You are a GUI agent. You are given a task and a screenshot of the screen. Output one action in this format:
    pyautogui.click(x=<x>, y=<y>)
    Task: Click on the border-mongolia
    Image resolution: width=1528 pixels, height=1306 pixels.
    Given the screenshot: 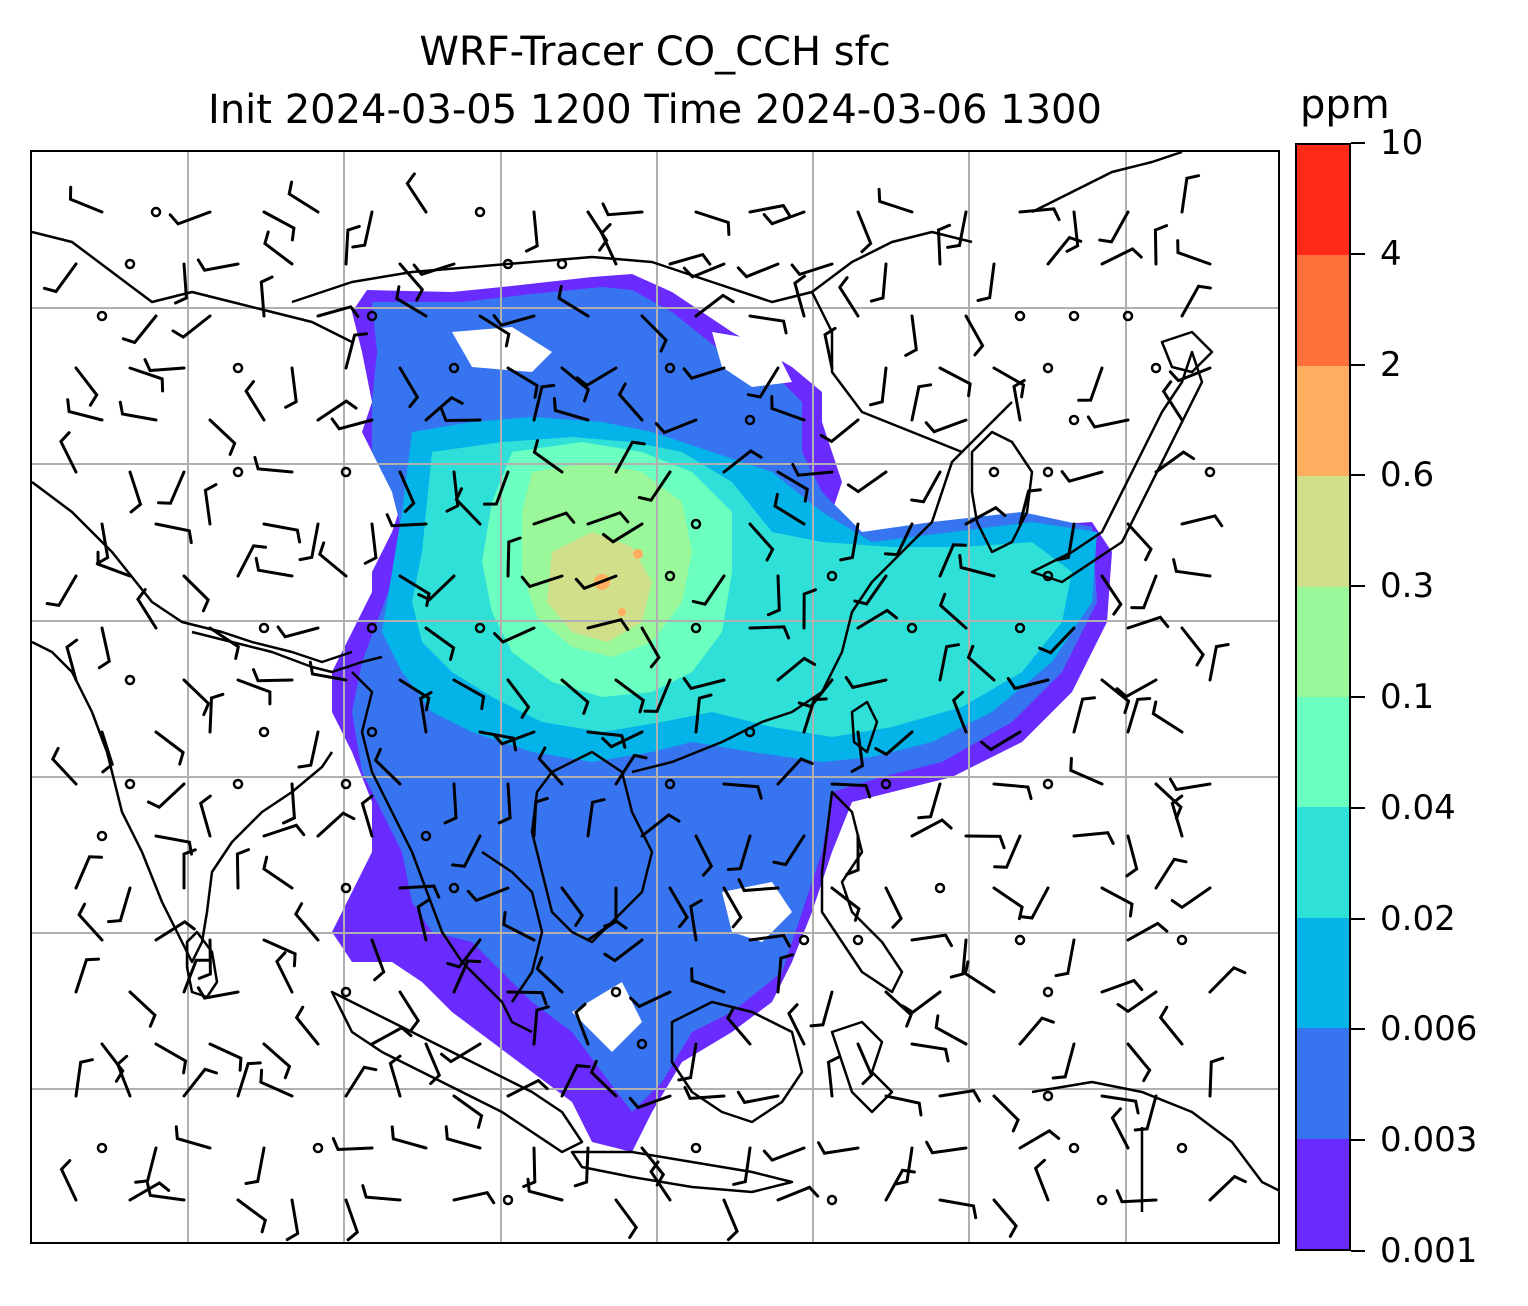 What is the action you would take?
    pyautogui.click(x=632, y=267)
    